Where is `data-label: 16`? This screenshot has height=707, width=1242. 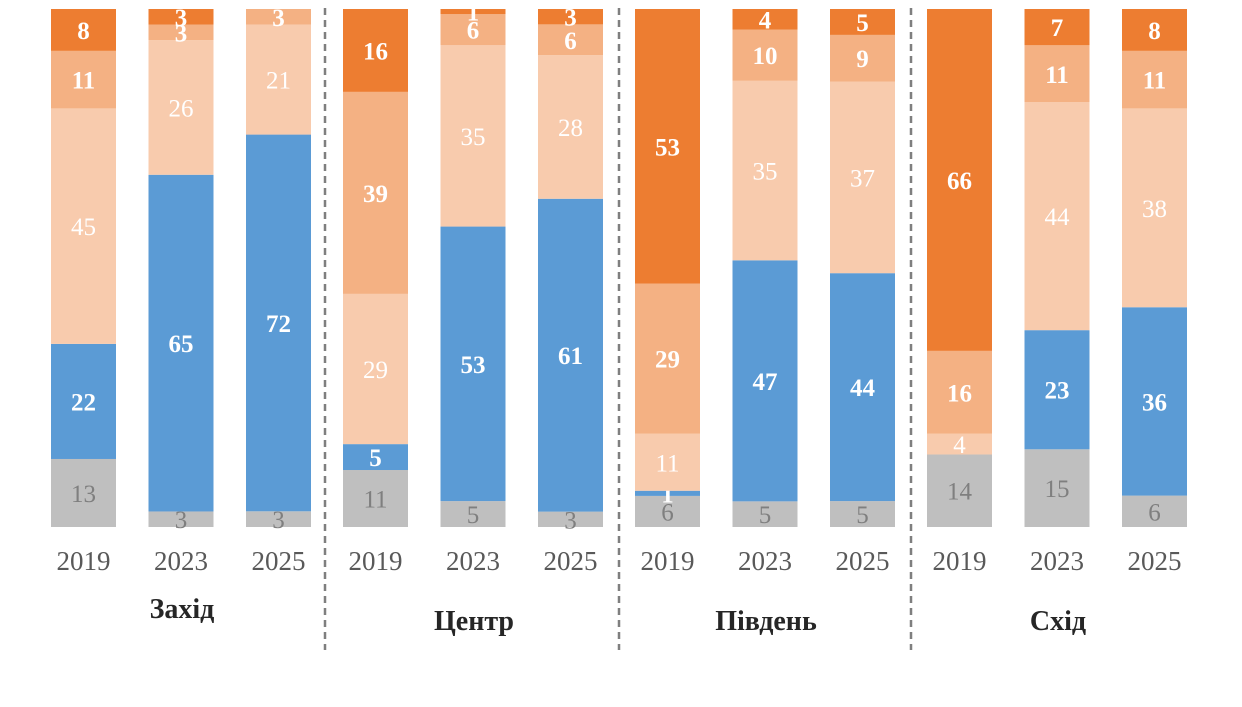
data-label: 16 is located at coordinates (375, 51).